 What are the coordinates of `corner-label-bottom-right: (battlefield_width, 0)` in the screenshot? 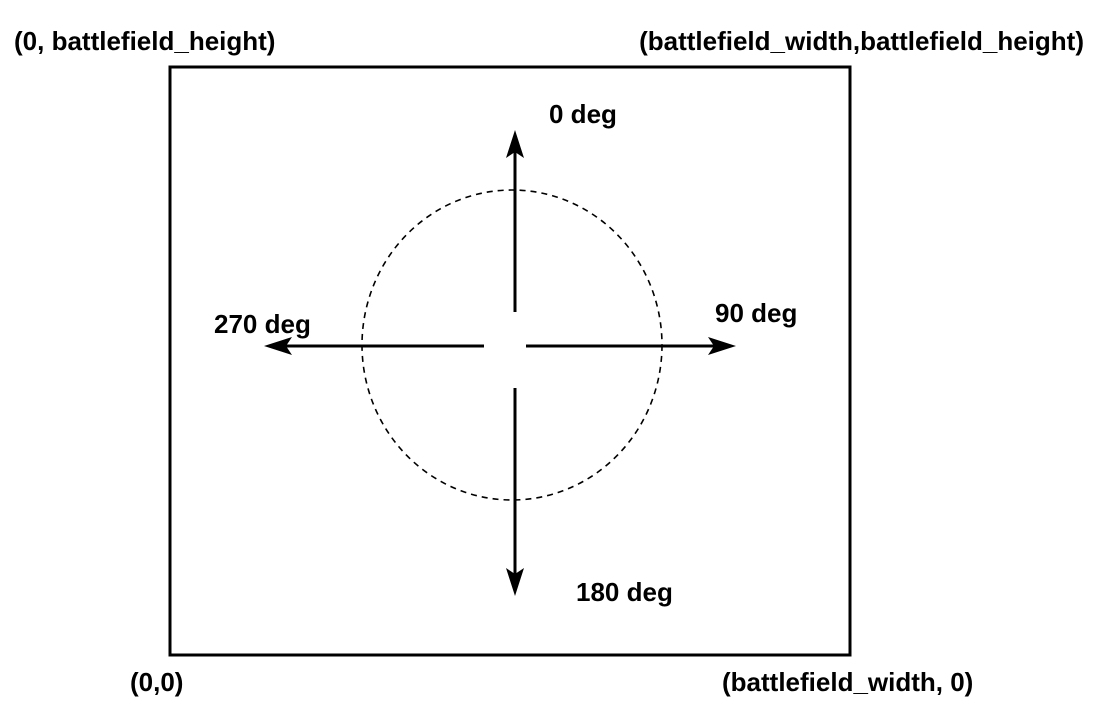 It's located at (847, 682).